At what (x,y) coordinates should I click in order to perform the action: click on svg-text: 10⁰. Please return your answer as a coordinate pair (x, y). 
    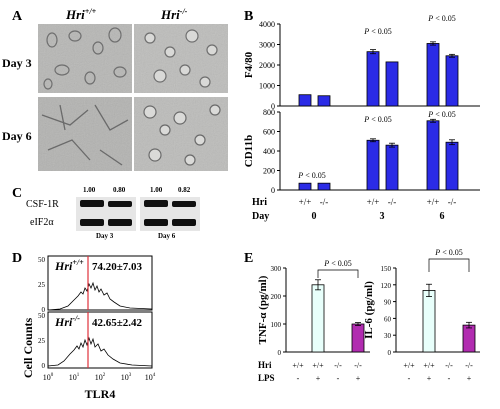
    Looking at the image, I should click on (48, 377).